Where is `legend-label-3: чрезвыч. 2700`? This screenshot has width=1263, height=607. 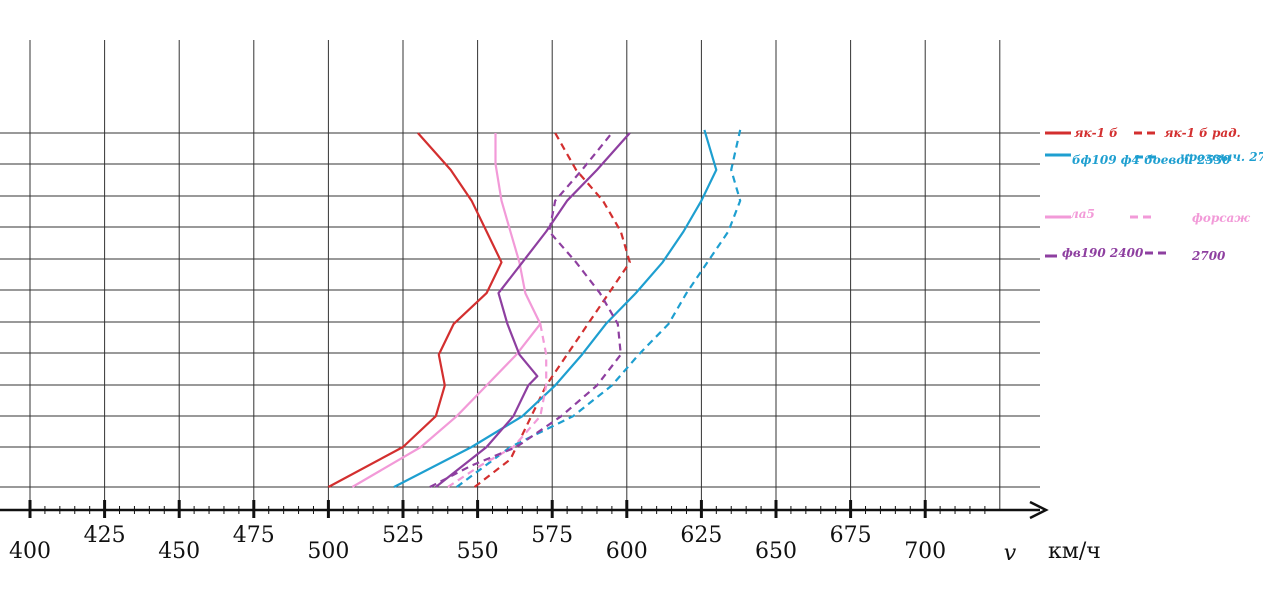 legend-label-3: чрезвыч. 2700 is located at coordinates (1221, 157).